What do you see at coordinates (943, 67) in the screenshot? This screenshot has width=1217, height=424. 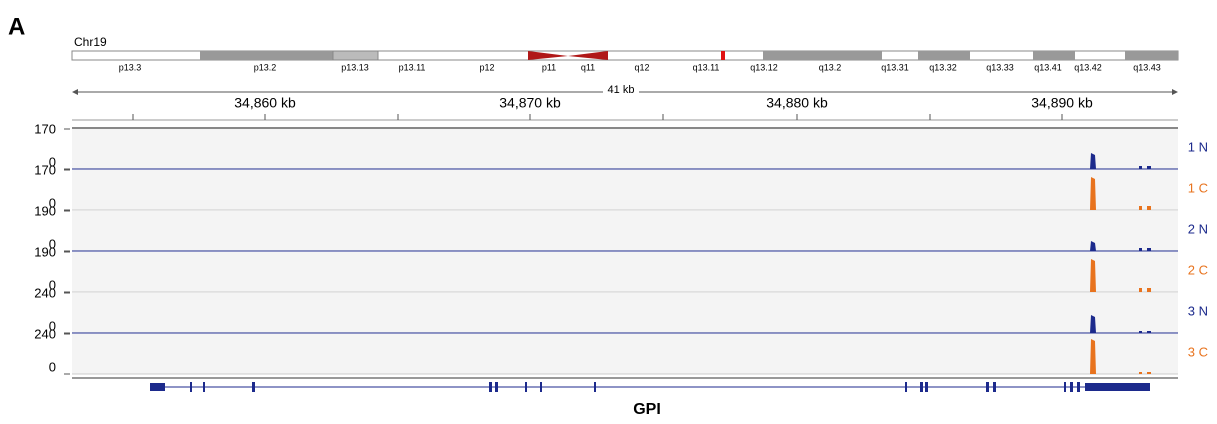 I see `band-label: q13.32` at bounding box center [943, 67].